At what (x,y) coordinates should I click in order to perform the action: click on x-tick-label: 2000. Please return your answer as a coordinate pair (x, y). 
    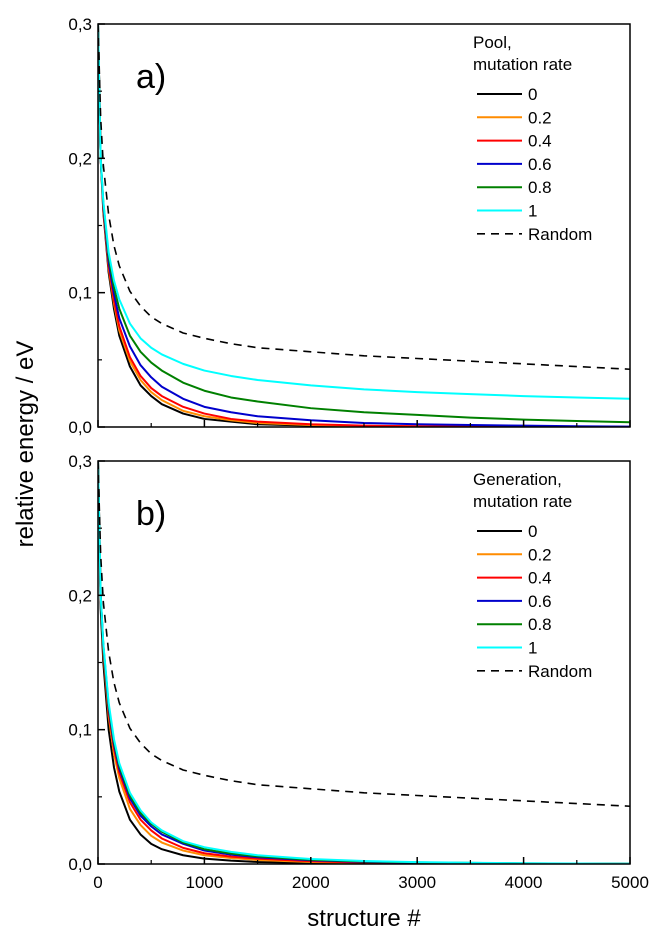
    Looking at the image, I should click on (311, 882).